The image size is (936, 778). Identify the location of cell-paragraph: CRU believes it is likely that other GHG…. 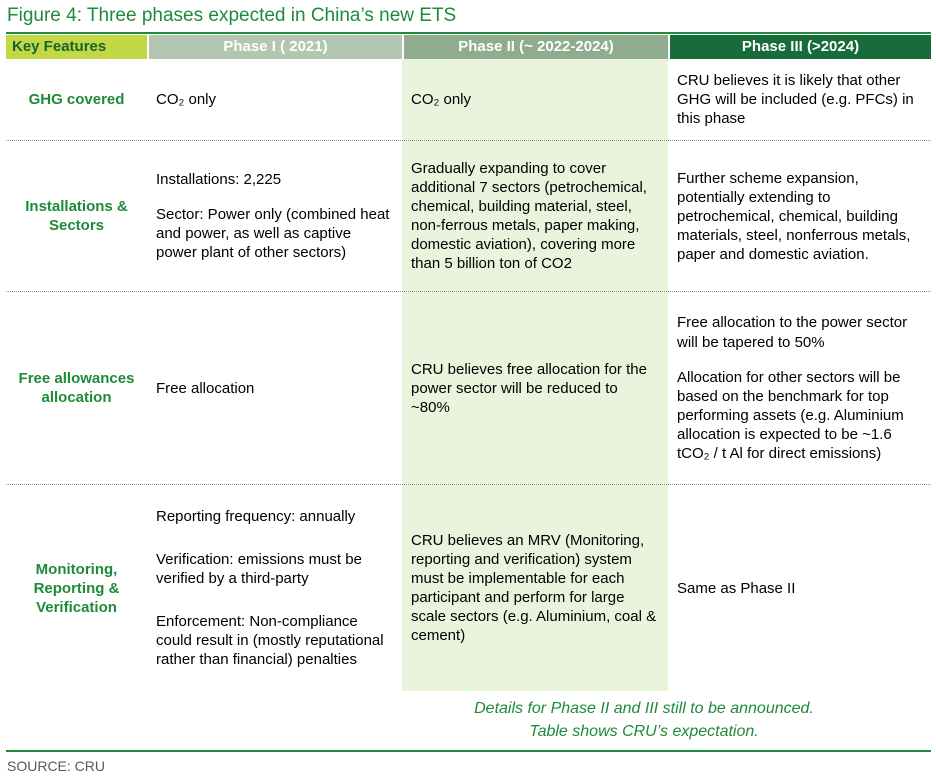
(795, 100).